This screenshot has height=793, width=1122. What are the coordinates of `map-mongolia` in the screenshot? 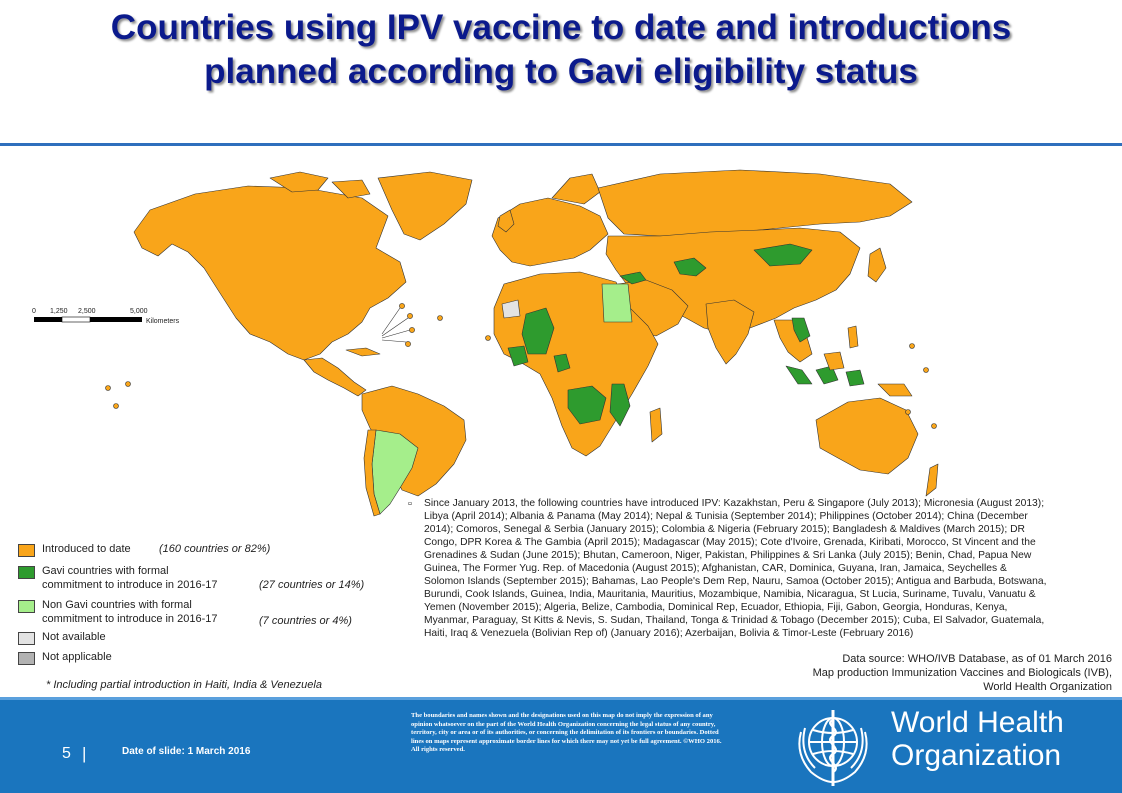 It's located at (783, 255).